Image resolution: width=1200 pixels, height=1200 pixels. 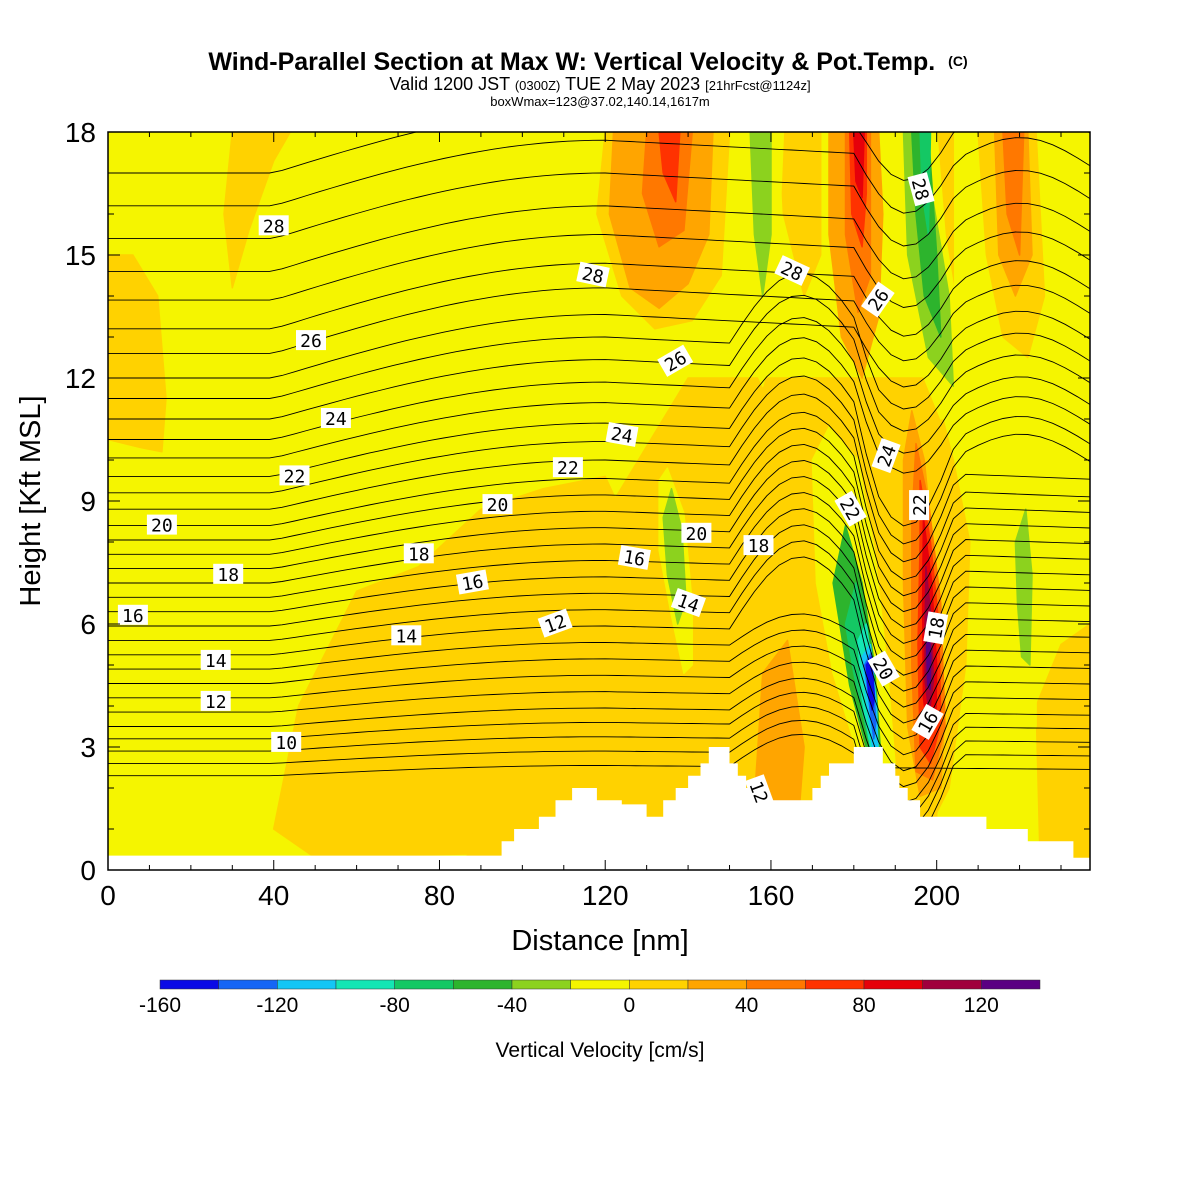 I want to click on theta-label-text: 20, so click(x=498, y=505).